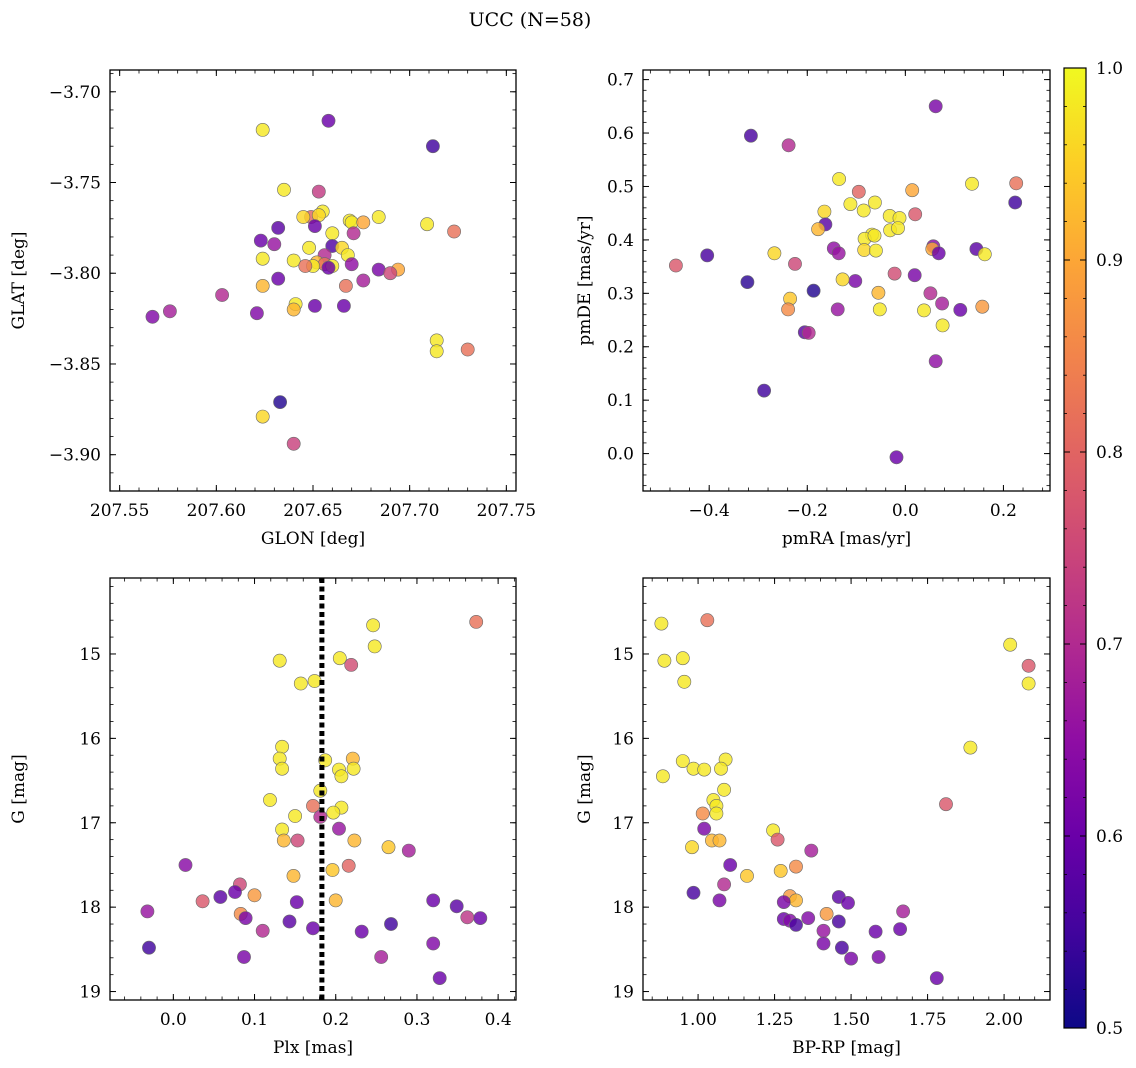 The image size is (1136, 1068). What do you see at coordinates (314, 800) in the screenshot?
I see `scatter-points` at bounding box center [314, 800].